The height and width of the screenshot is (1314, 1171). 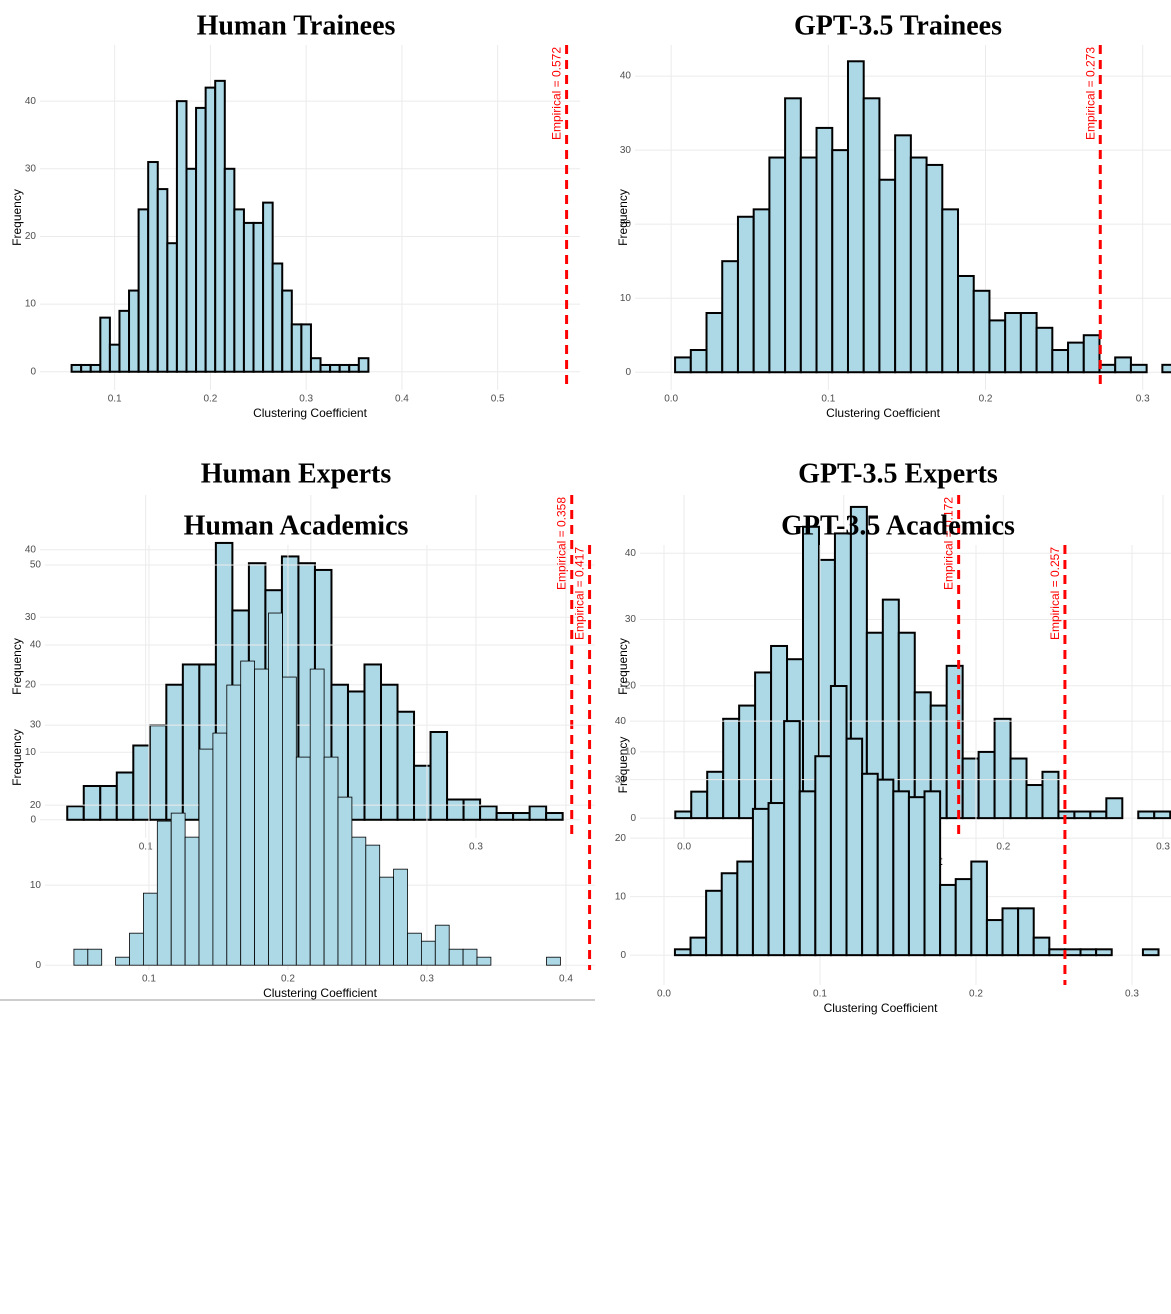 I want to click on x-tick-label: 0.3, so click(x=1132, y=994).